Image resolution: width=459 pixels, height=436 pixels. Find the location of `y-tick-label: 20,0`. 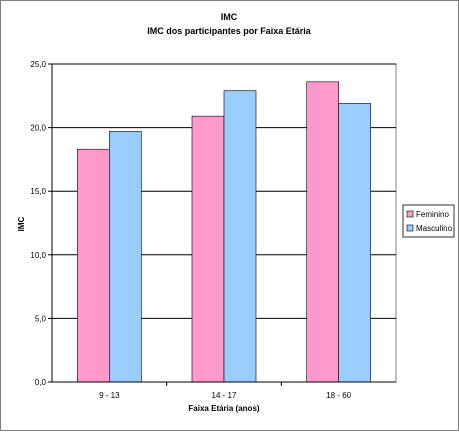

y-tick-label: 20,0 is located at coordinates (38, 128).